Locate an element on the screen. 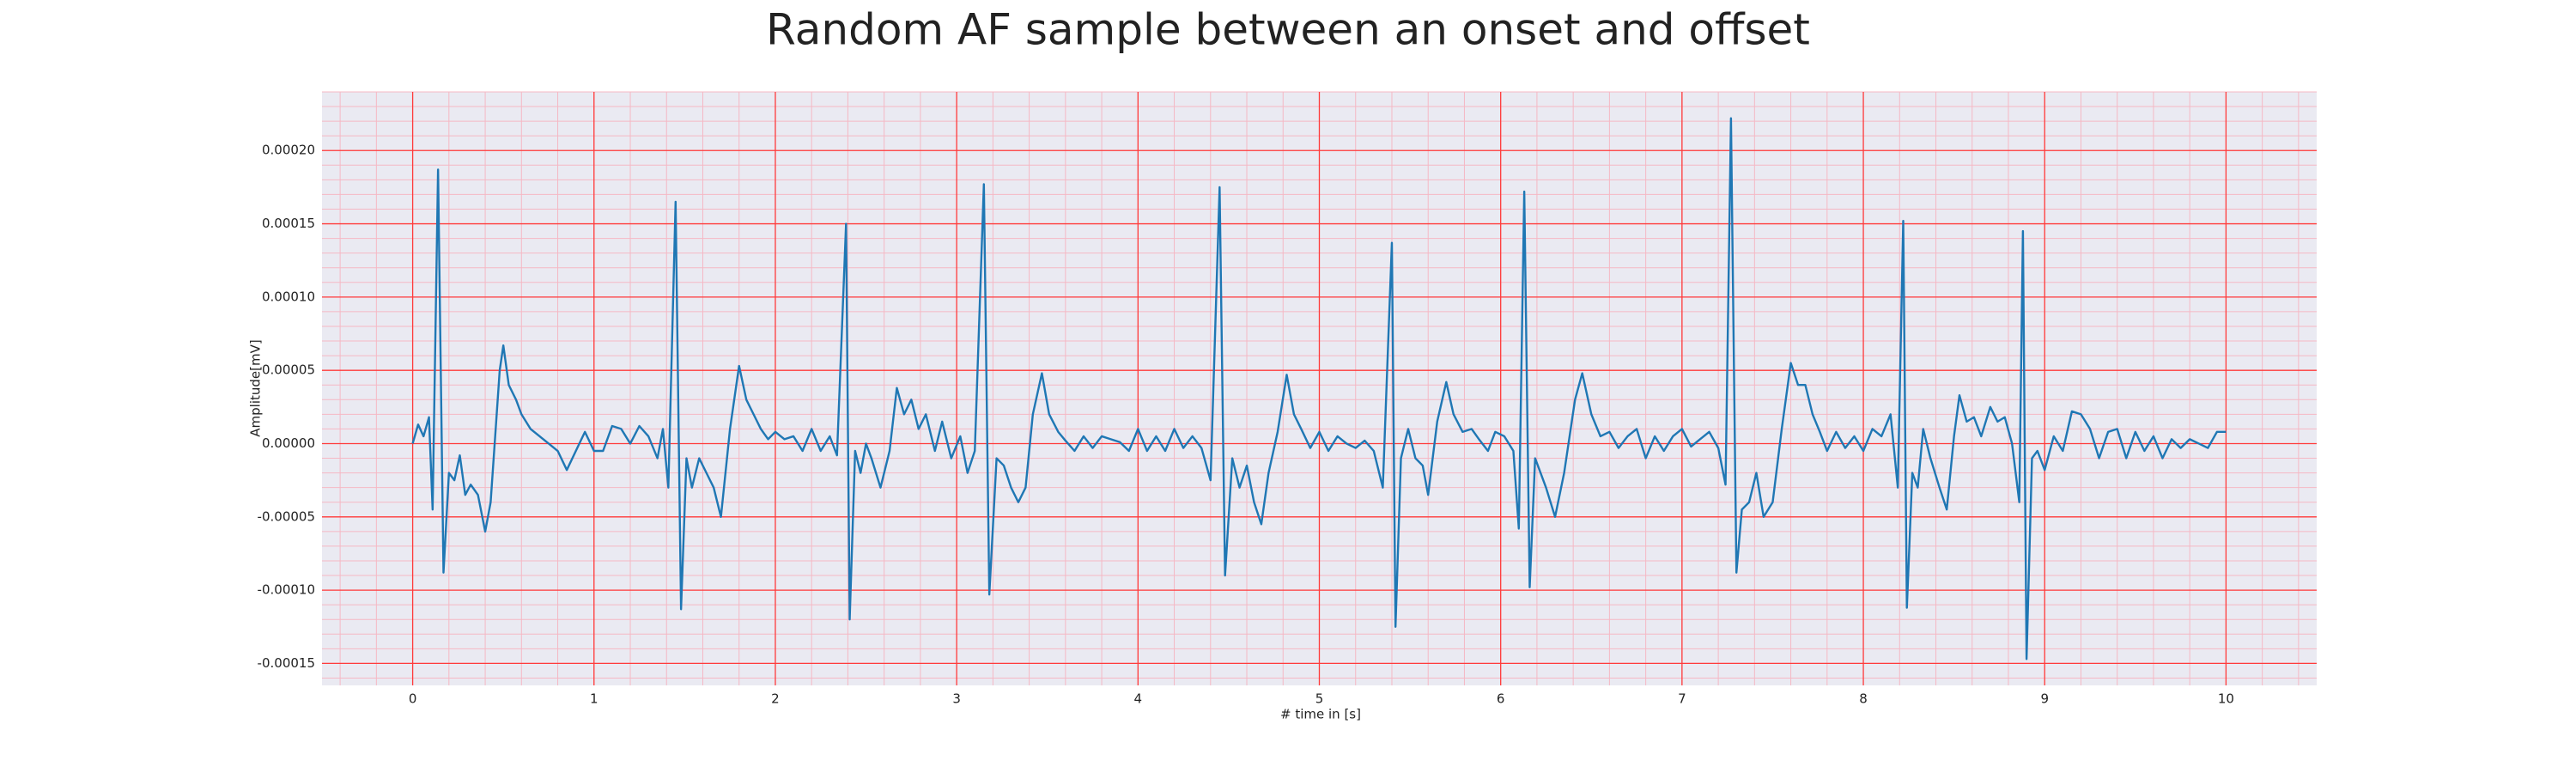 The image size is (2576, 773). x-tick-label: 1 is located at coordinates (594, 699).